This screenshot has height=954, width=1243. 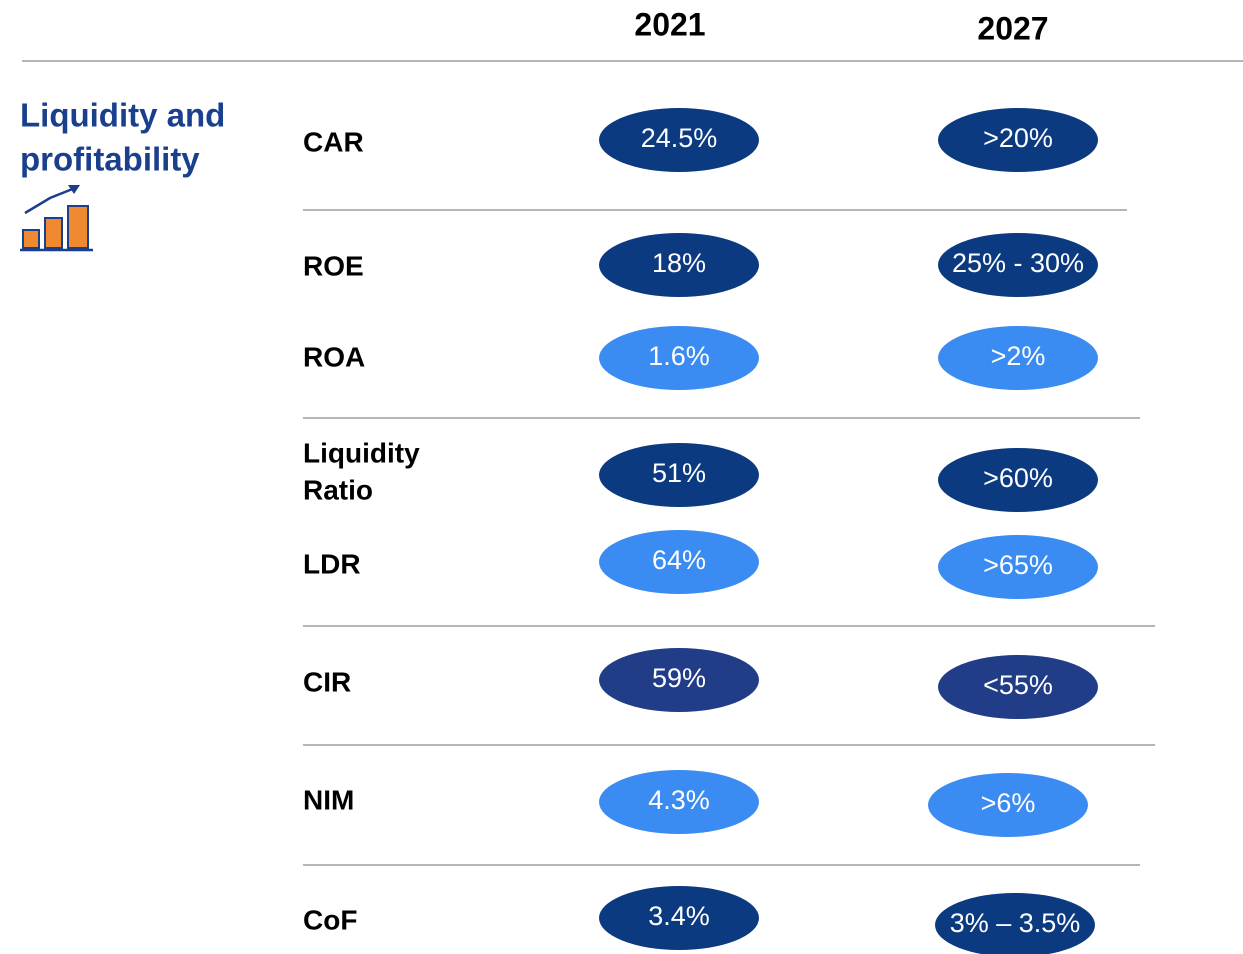 I want to click on metric-value: <55%, so click(x=1018, y=685).